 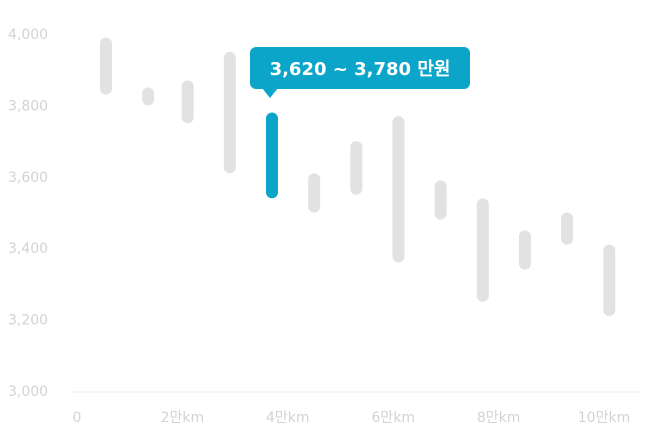 I want to click on x-tick-label: 8만km, so click(x=499, y=418).